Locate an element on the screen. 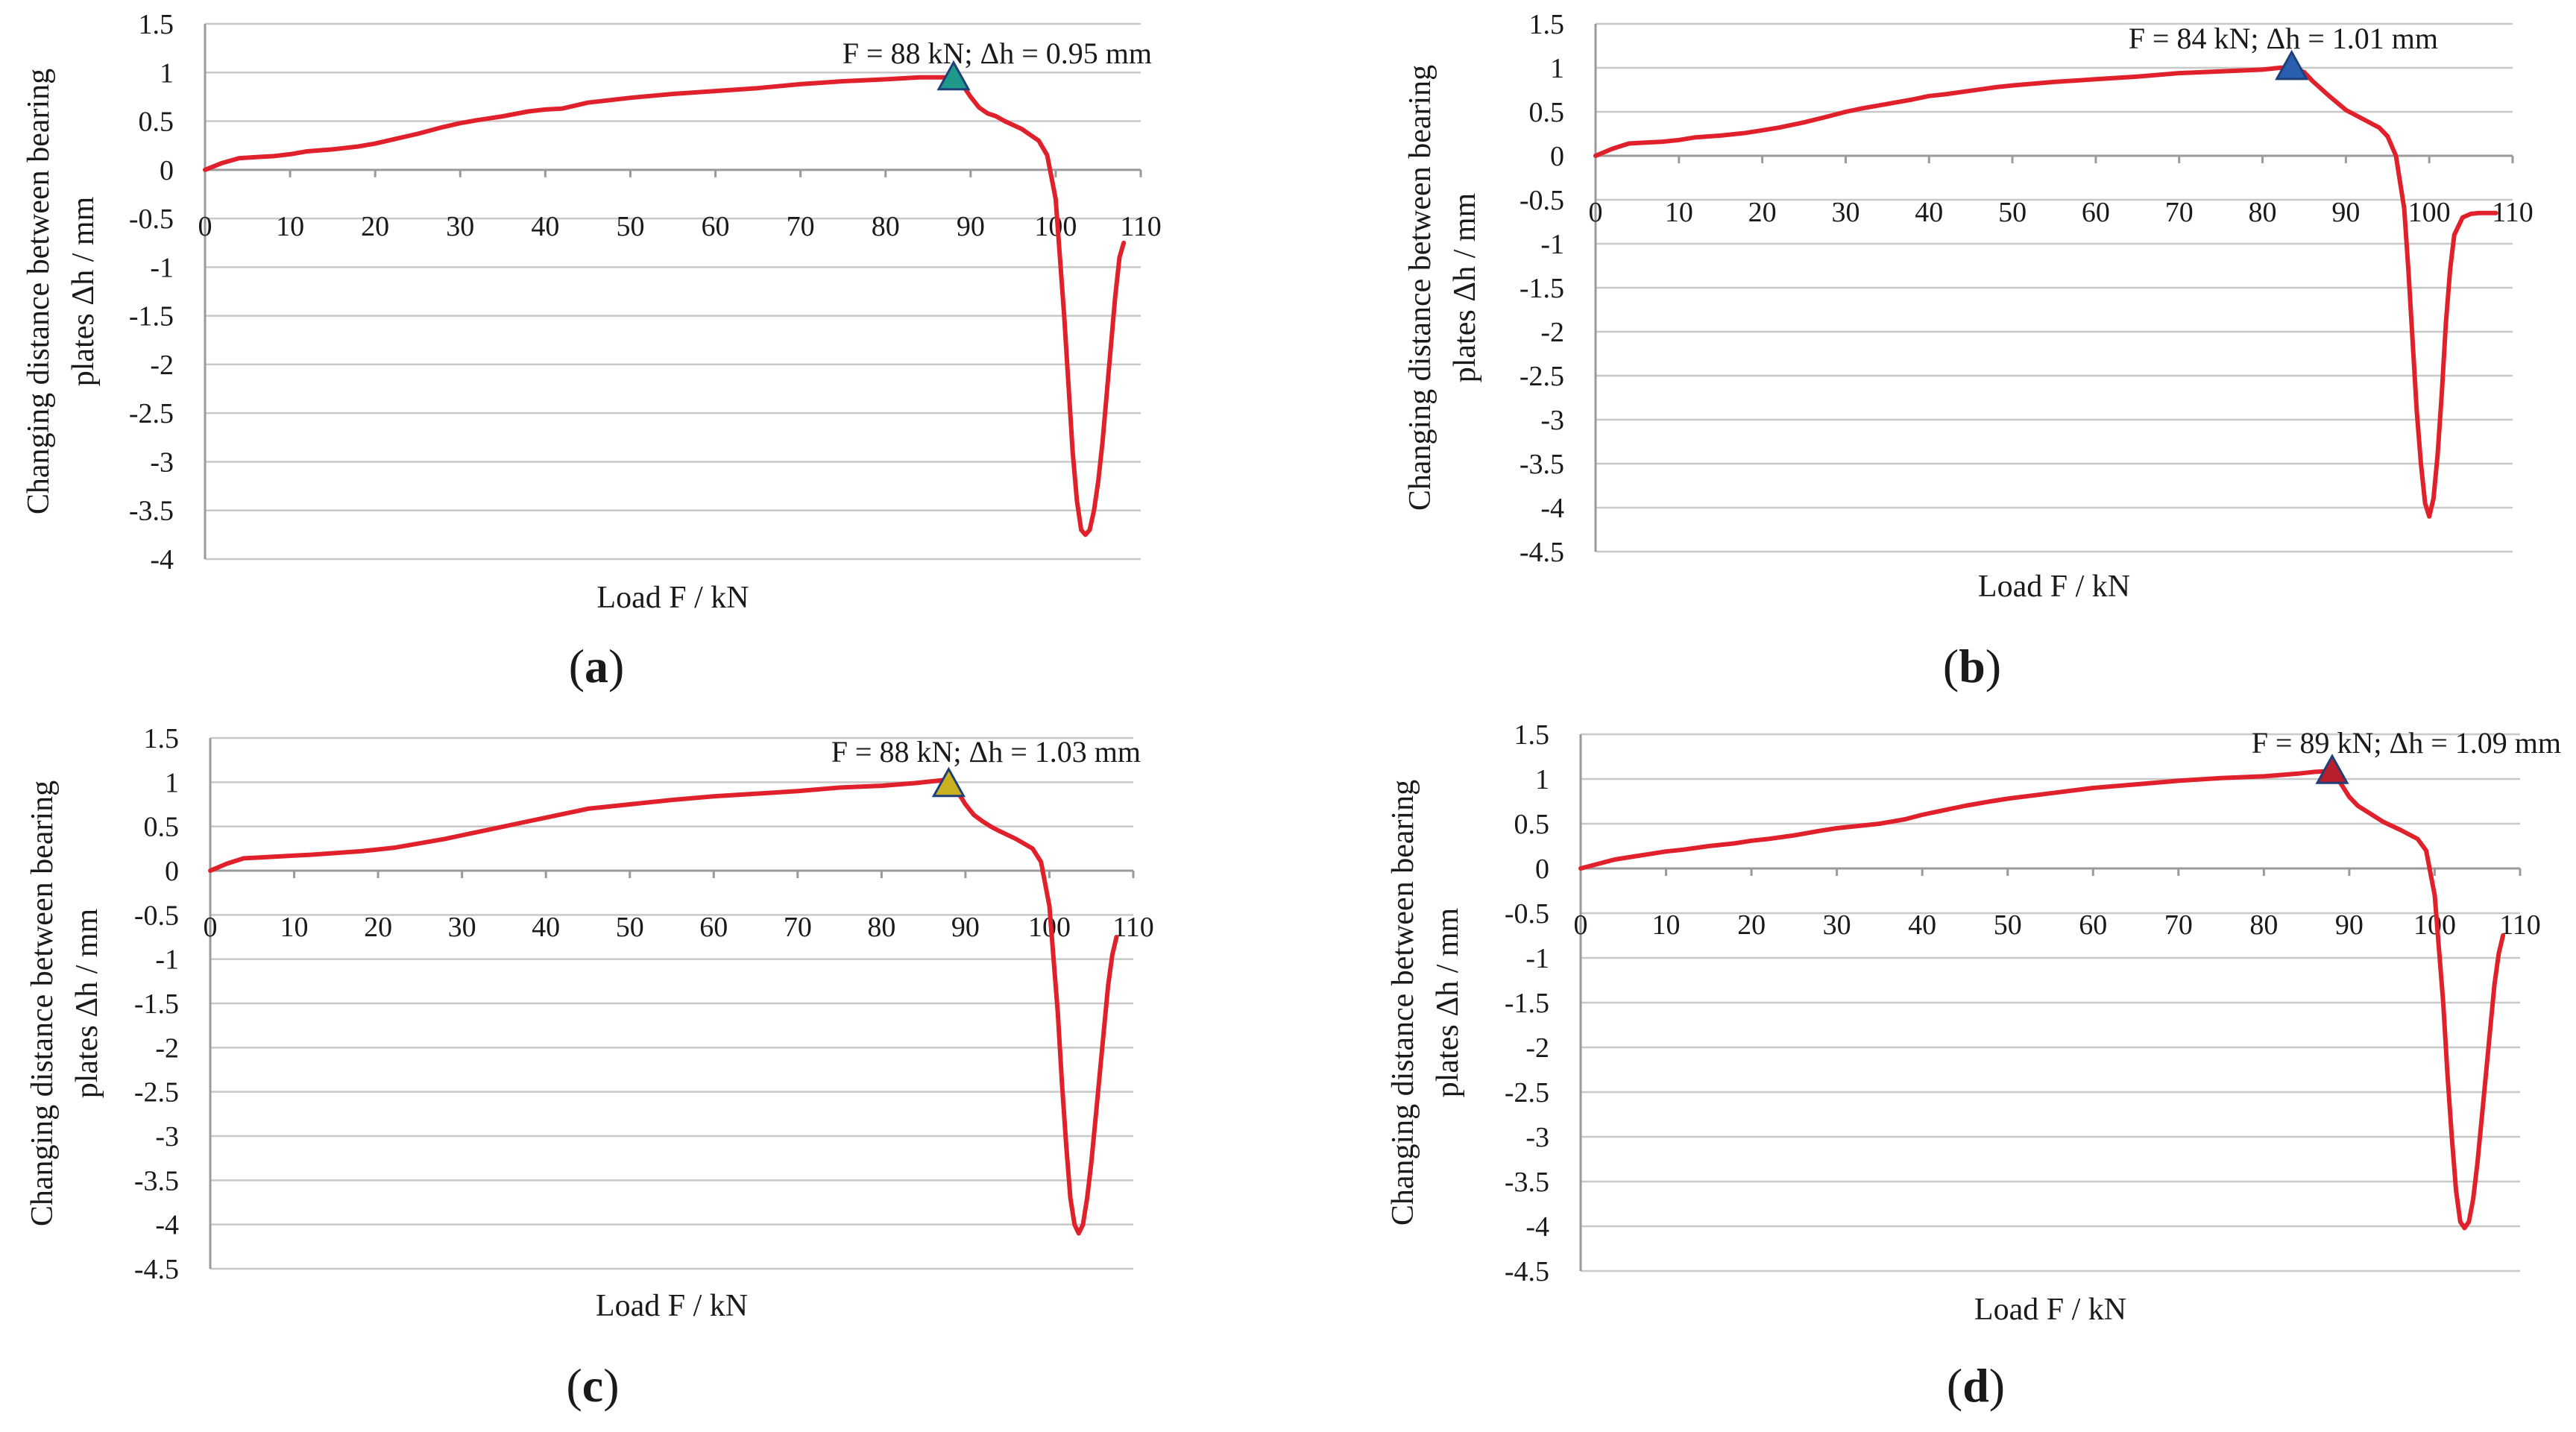  peak-annotation: F = 88 kN; Δh = 0.95 mm is located at coordinates (997, 53).